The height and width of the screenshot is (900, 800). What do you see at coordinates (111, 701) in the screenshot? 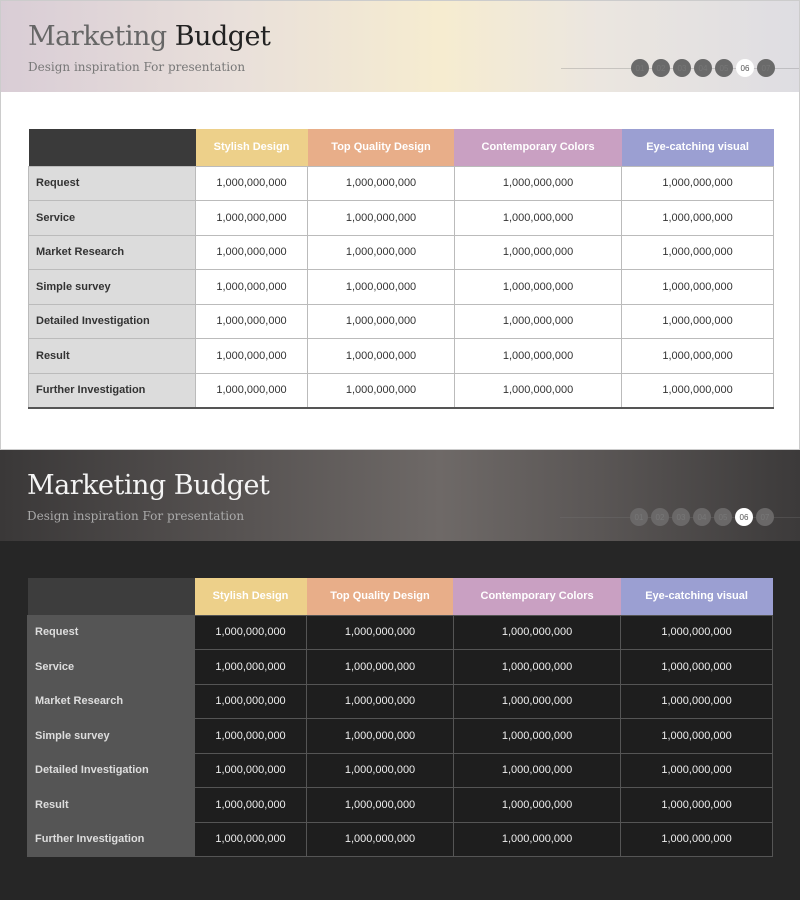
I see `row-label: Market Research` at bounding box center [111, 701].